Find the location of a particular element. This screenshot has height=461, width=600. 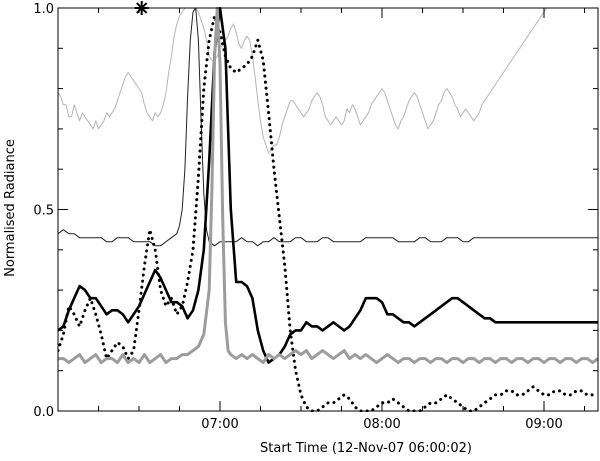

y-tick-label: 0.0 is located at coordinates (43, 412).